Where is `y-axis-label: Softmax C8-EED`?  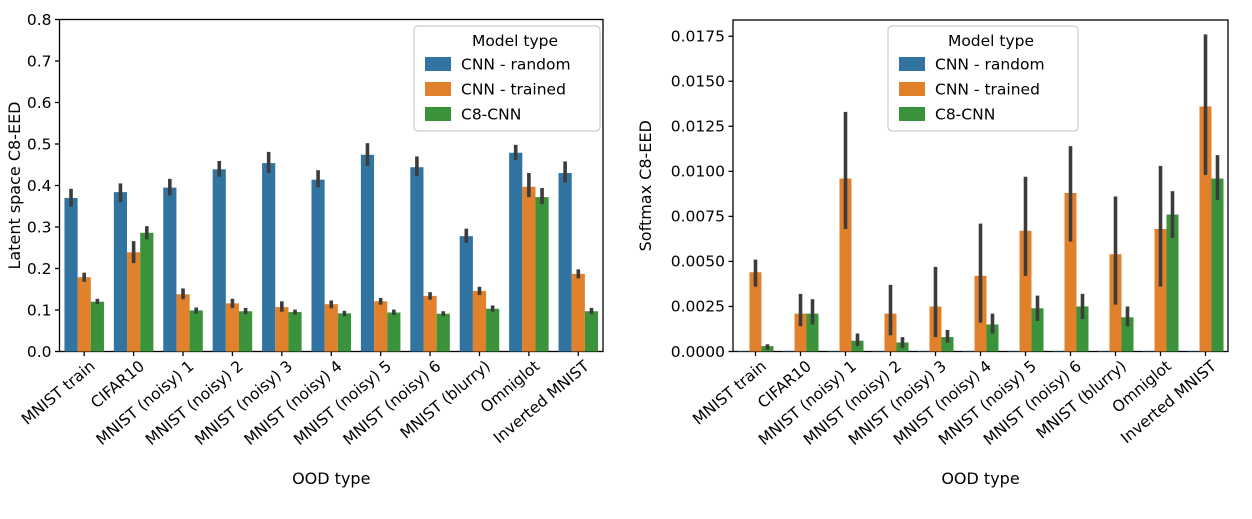
y-axis-label: Softmax C8-EED is located at coordinates (645, 185).